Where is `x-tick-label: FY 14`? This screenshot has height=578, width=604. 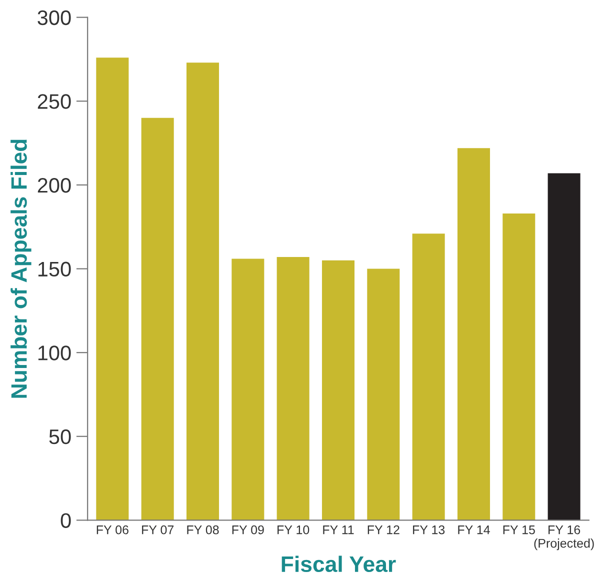
x-tick-label: FY 14 is located at coordinates (474, 530).